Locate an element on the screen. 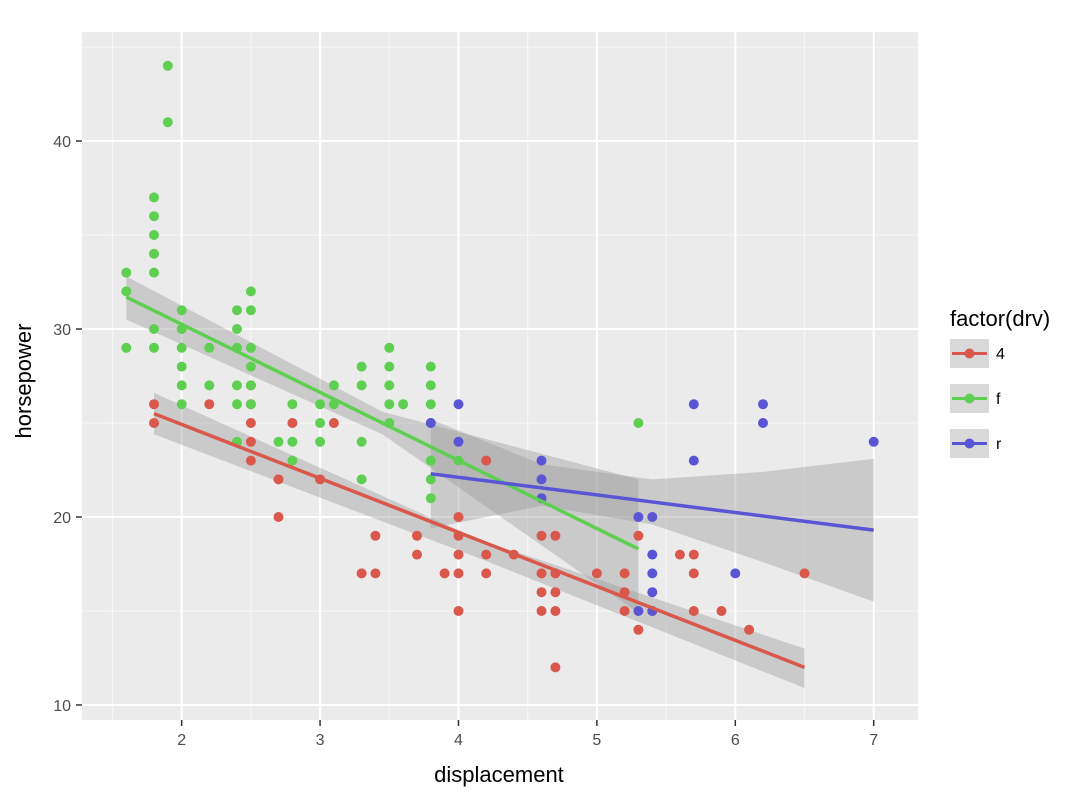 The image size is (1080, 810). y-tick-label: 20 is located at coordinates (62, 518).